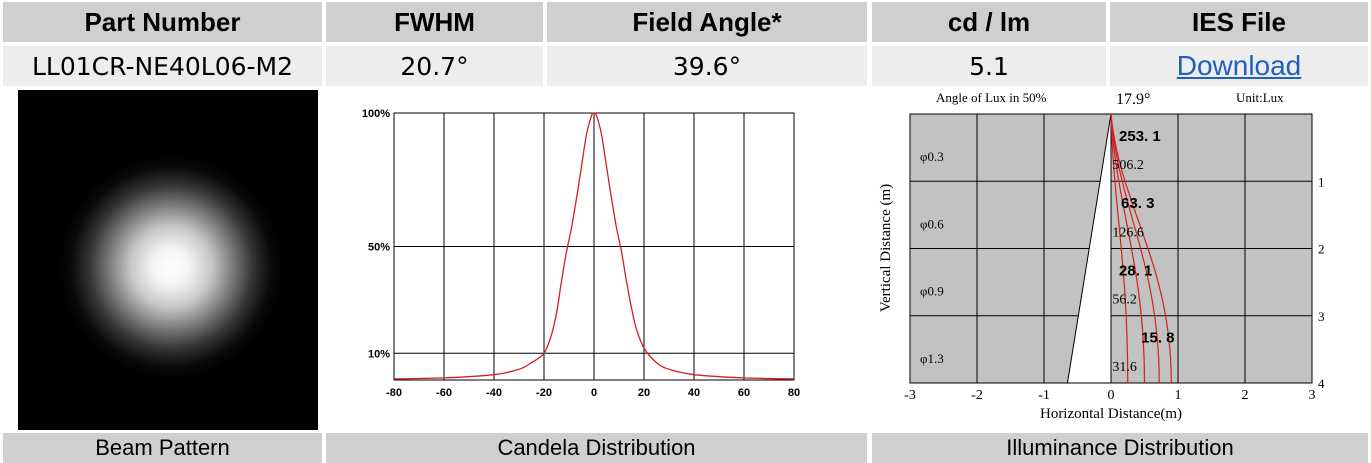  What do you see at coordinates (989, 66) in the screenshot?
I see `value-cd-lm: 5.1` at bounding box center [989, 66].